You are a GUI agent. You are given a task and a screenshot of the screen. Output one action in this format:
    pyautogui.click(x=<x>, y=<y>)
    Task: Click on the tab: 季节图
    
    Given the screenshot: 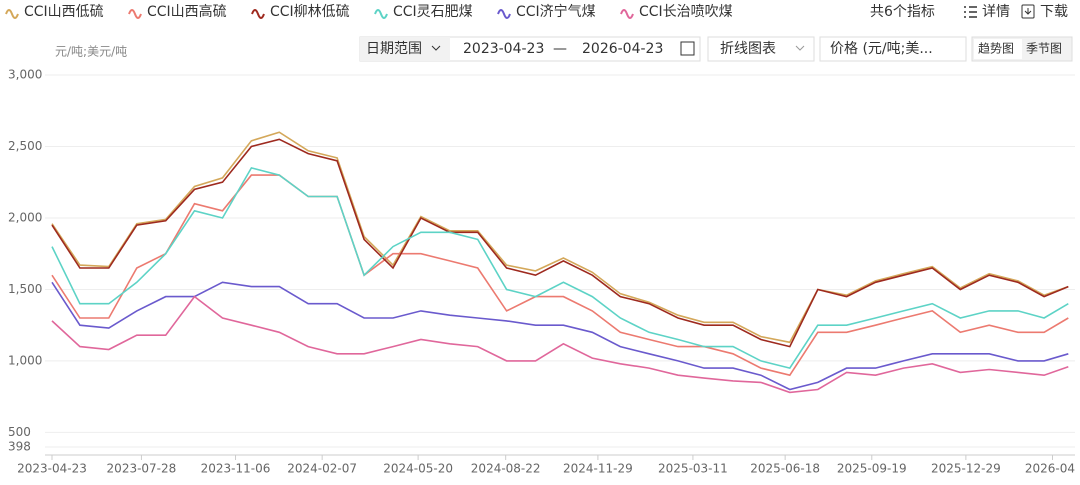 What is the action you would take?
    pyautogui.click(x=1044, y=49)
    